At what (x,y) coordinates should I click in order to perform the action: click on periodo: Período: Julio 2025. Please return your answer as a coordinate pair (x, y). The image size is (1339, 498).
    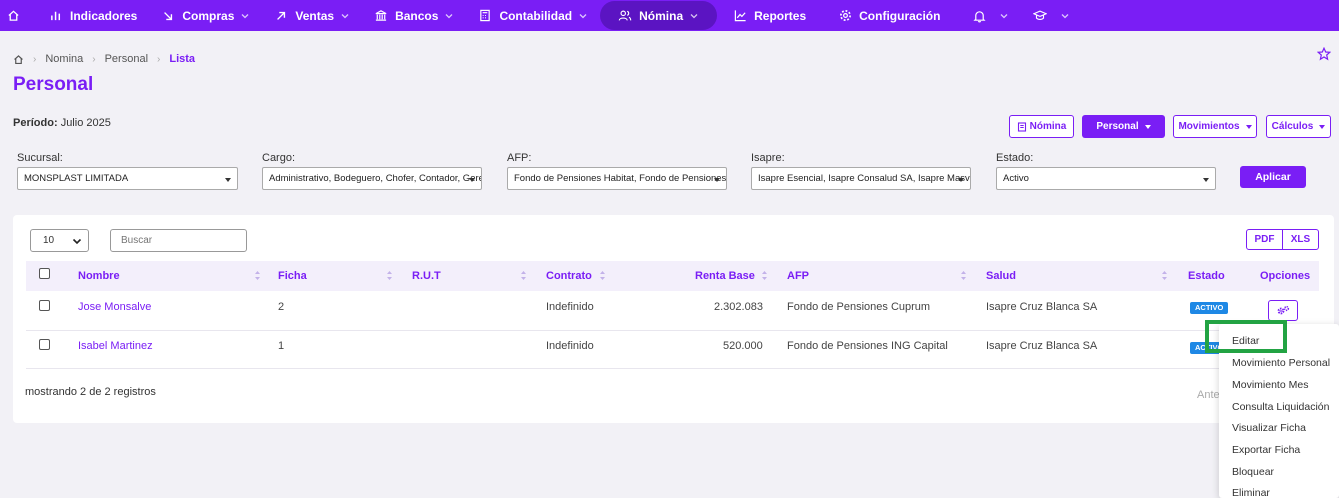
    Looking at the image, I should click on (62, 123).